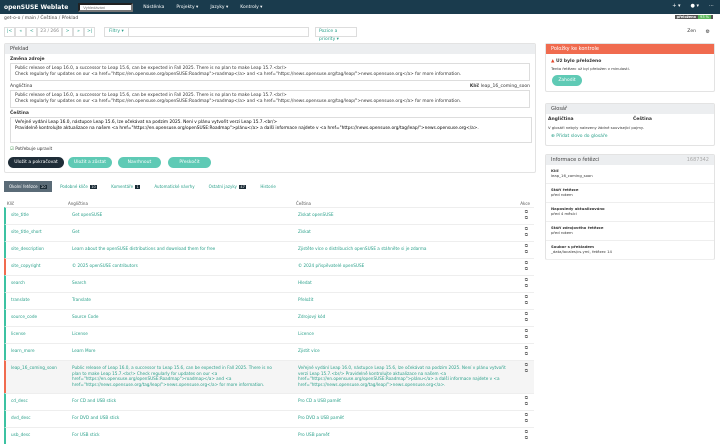 Image resolution: width=720 pixels, height=444 pixels. Describe the element at coordinates (567, 80) in the screenshot. I see `dismiss-button: Zahodit` at that location.